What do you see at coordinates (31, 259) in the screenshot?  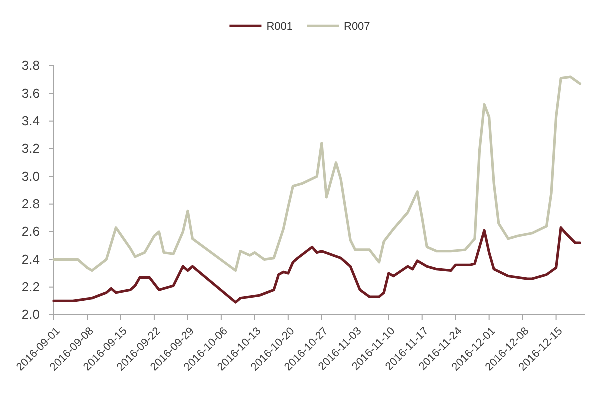 I see `y-tick-label: 2.4` at bounding box center [31, 259].